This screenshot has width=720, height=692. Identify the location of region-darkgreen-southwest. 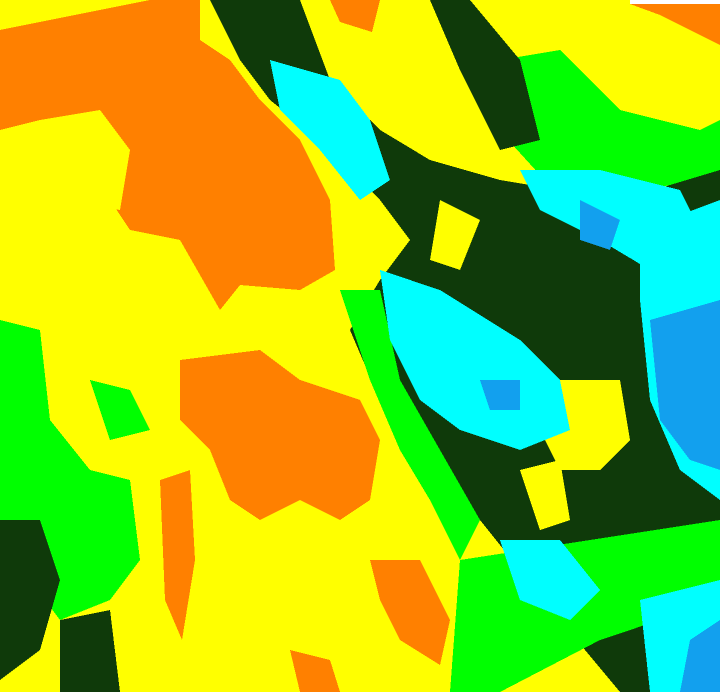
(90, 651).